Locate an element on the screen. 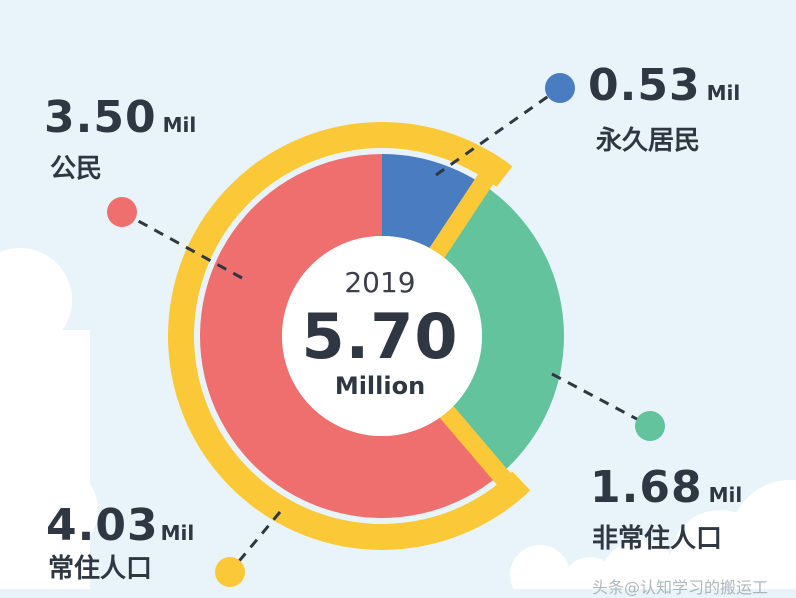 This screenshot has width=796, height=598. leader-resident-population-line is located at coordinates (255, 542).